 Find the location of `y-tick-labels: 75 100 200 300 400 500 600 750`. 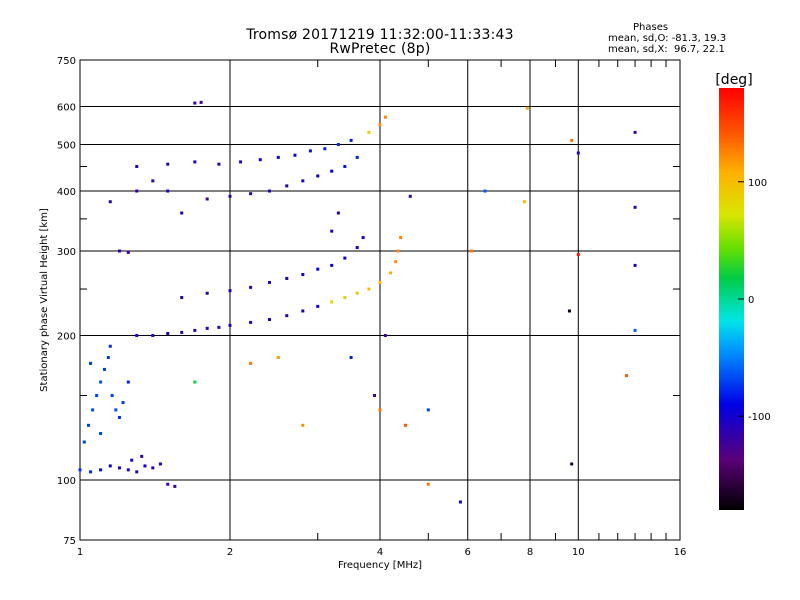

y-tick-labels: 75 100 200 300 400 500 600 750 is located at coordinates (66, 301).